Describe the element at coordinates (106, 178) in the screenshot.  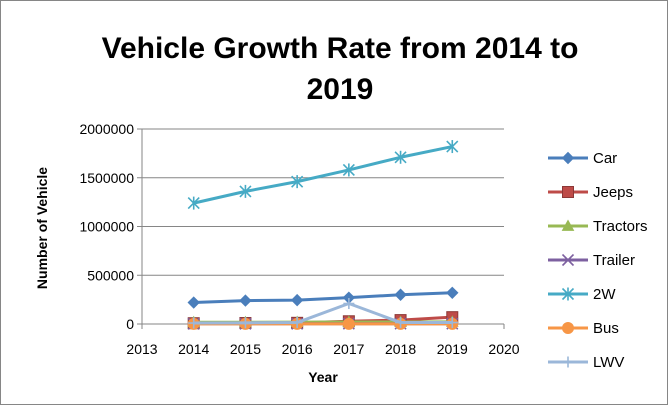
I see `y-tick-label: 1500000` at that location.